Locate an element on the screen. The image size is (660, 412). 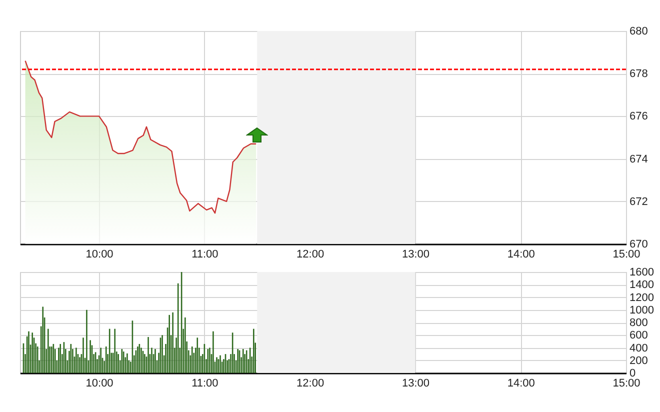
y-tick-label: 680 is located at coordinates (639, 32).